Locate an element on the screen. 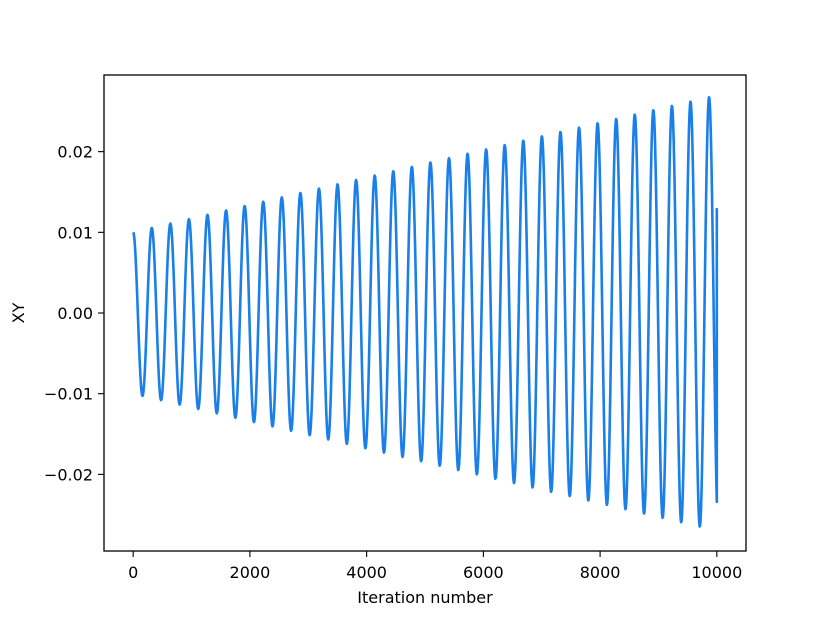 The width and height of the screenshot is (830, 620). x-tick-label: 8000 is located at coordinates (600, 572).